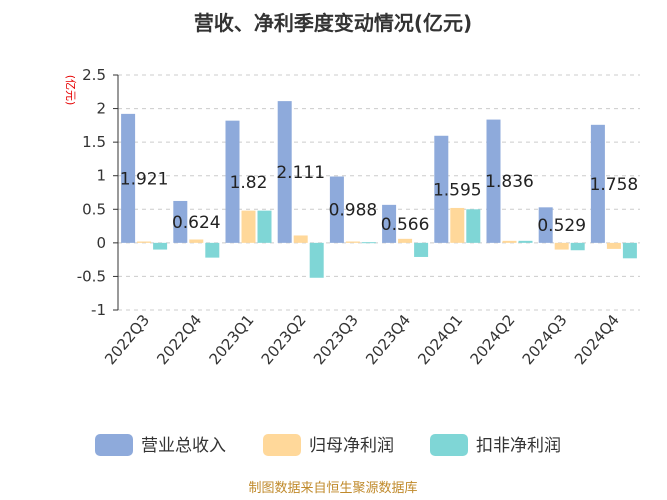  What do you see at coordinates (179, 339) in the screenshot?
I see `x-tick-label: 2022Q4` at bounding box center [179, 339].